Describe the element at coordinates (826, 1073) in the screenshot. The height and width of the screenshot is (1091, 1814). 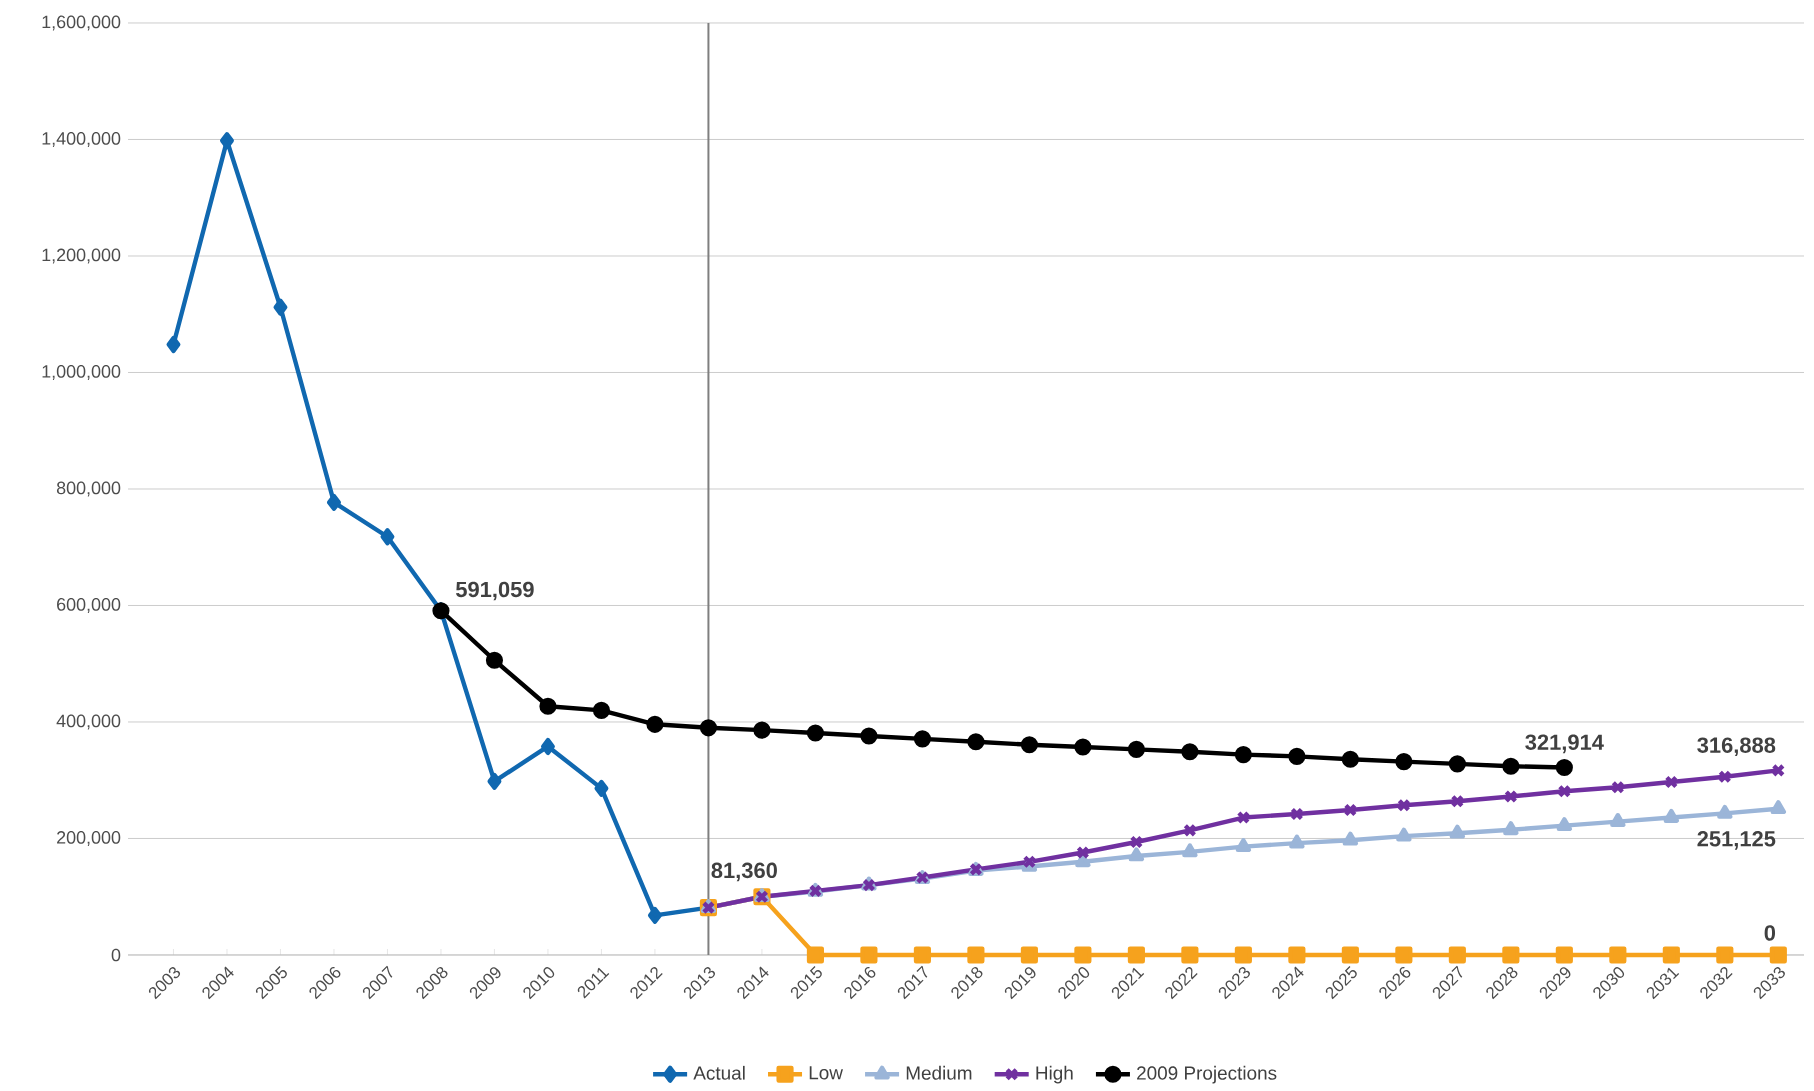
I see `legend-label: Low` at that location.